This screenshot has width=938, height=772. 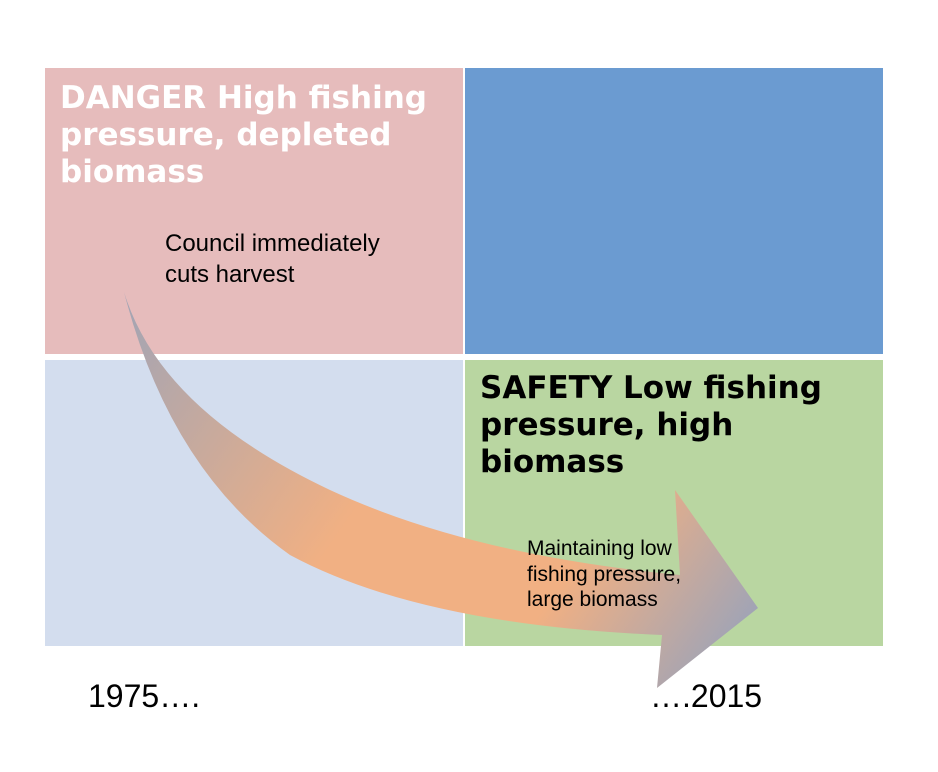 I want to click on danger-note: Council immediately cuts harvest, so click(x=272, y=259).